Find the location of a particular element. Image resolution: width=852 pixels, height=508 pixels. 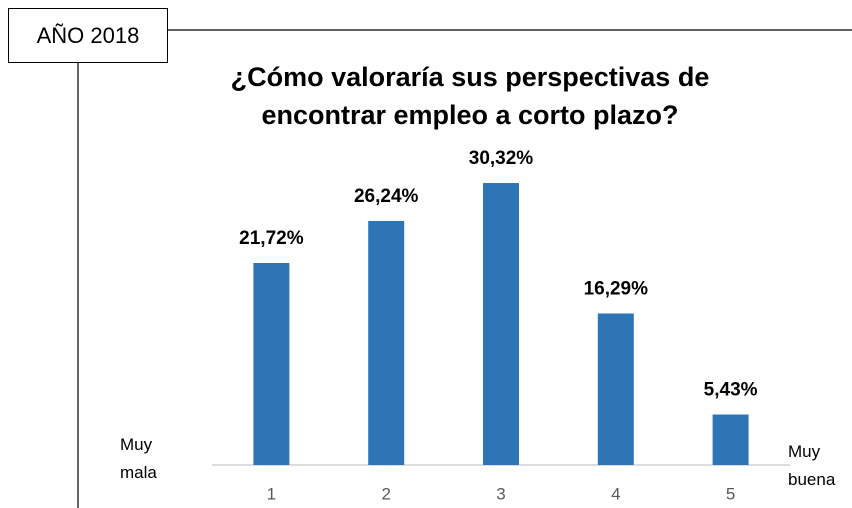

high-label: Muy buena is located at coordinates (812, 465).